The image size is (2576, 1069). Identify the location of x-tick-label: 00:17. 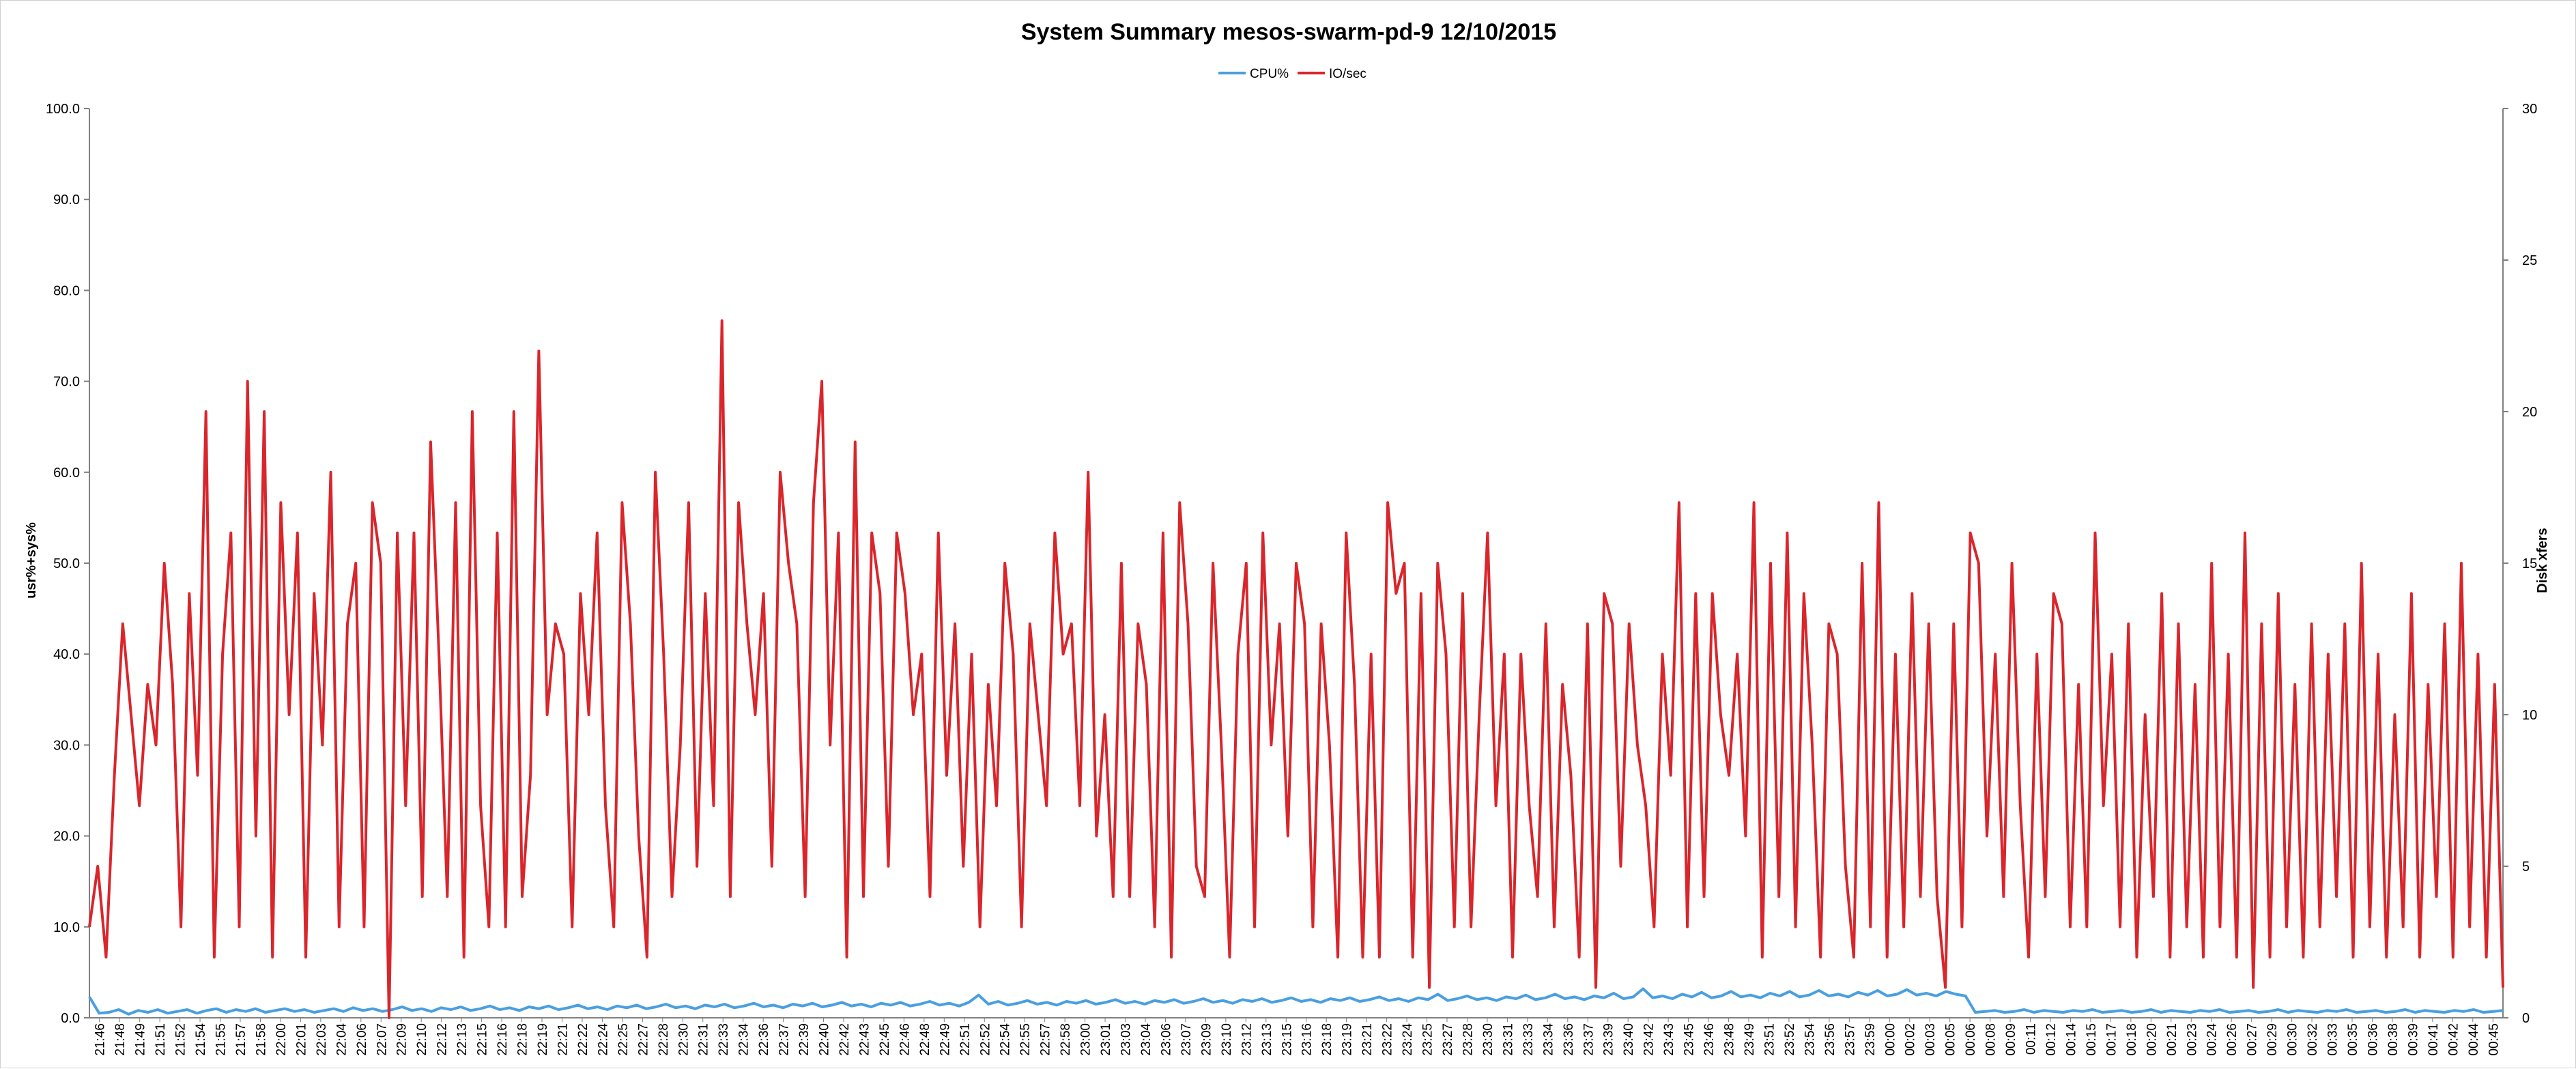
(2111, 1039).